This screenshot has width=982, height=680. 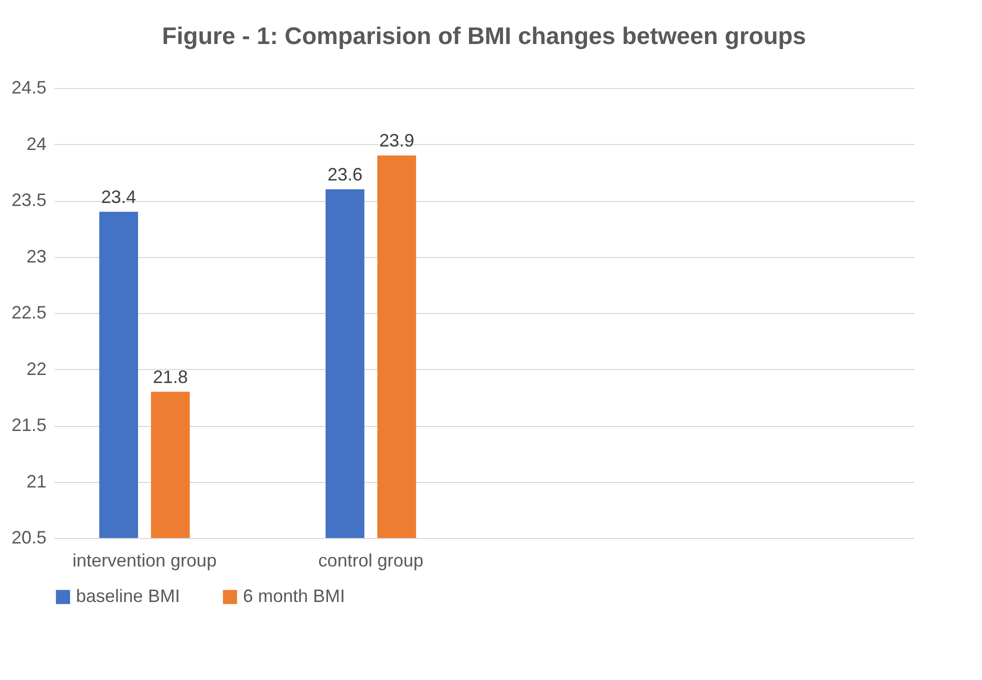 I want to click on x-tick-label: intervention group, so click(x=144, y=560).